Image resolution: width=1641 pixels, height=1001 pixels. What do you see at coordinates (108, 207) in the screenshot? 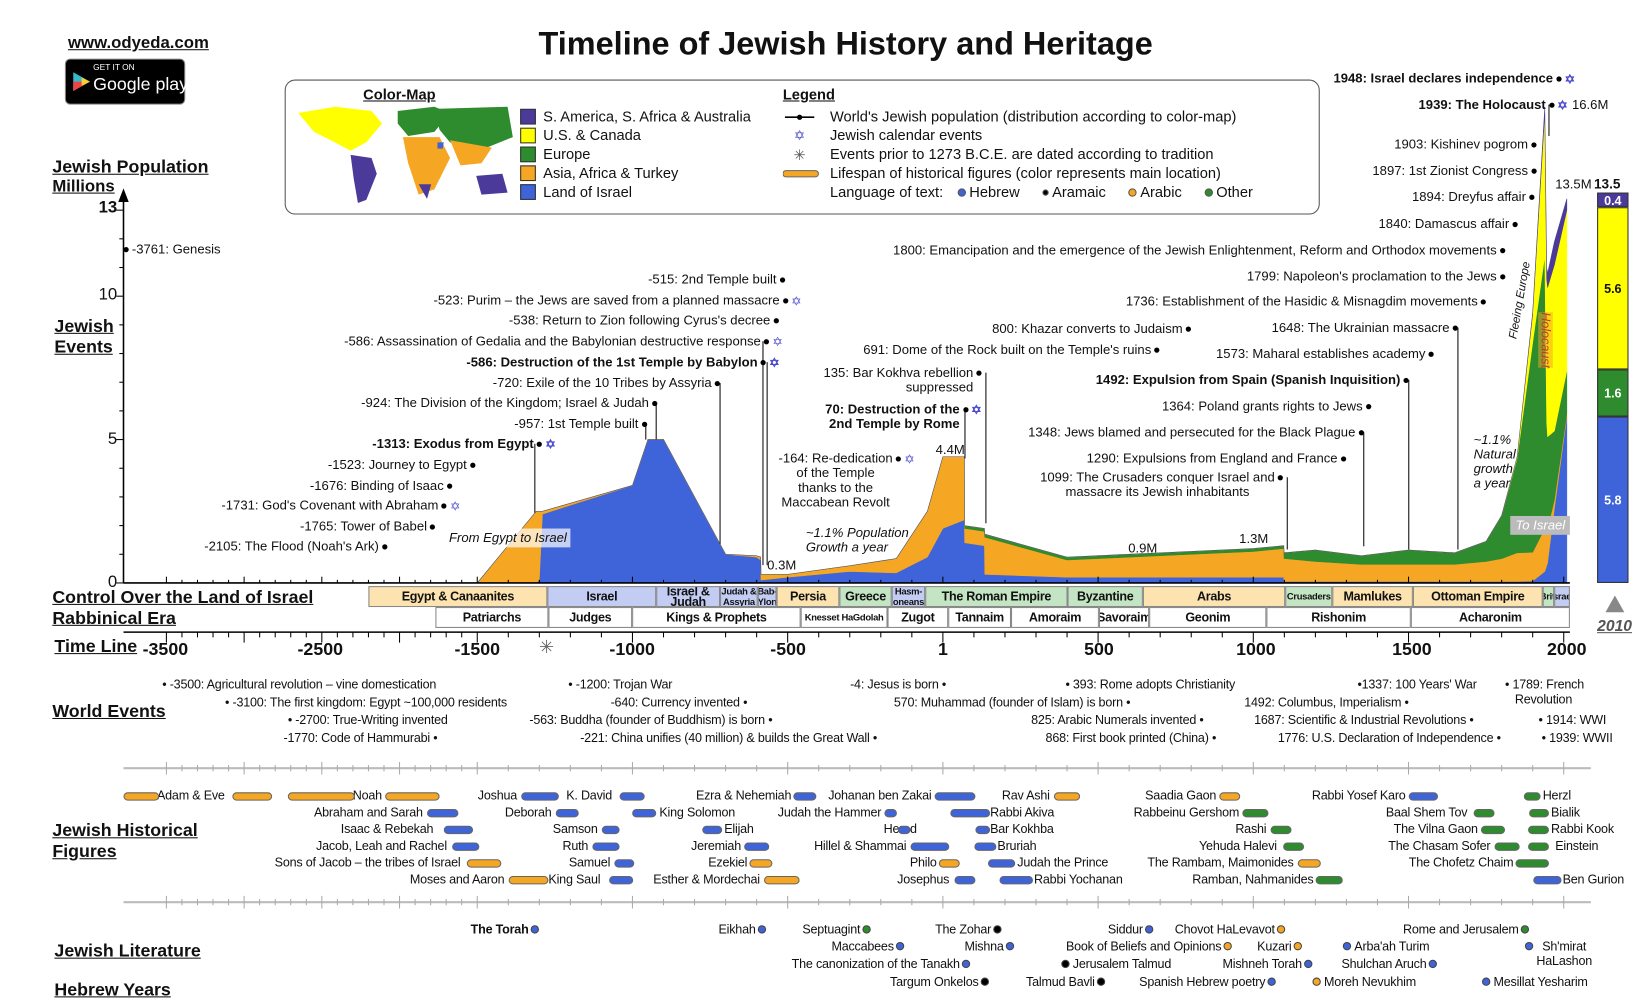
I see `y-tick-label: 13` at bounding box center [108, 207].